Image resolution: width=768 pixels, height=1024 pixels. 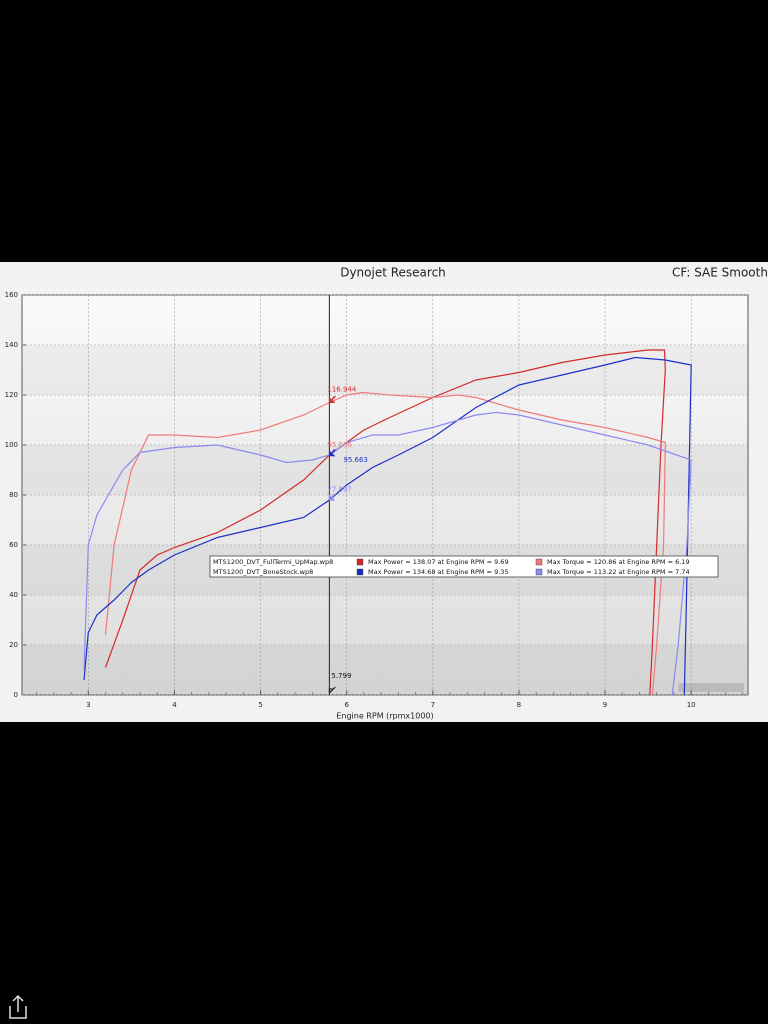 I want to click on y-tick-label: 120, so click(x=11, y=395).